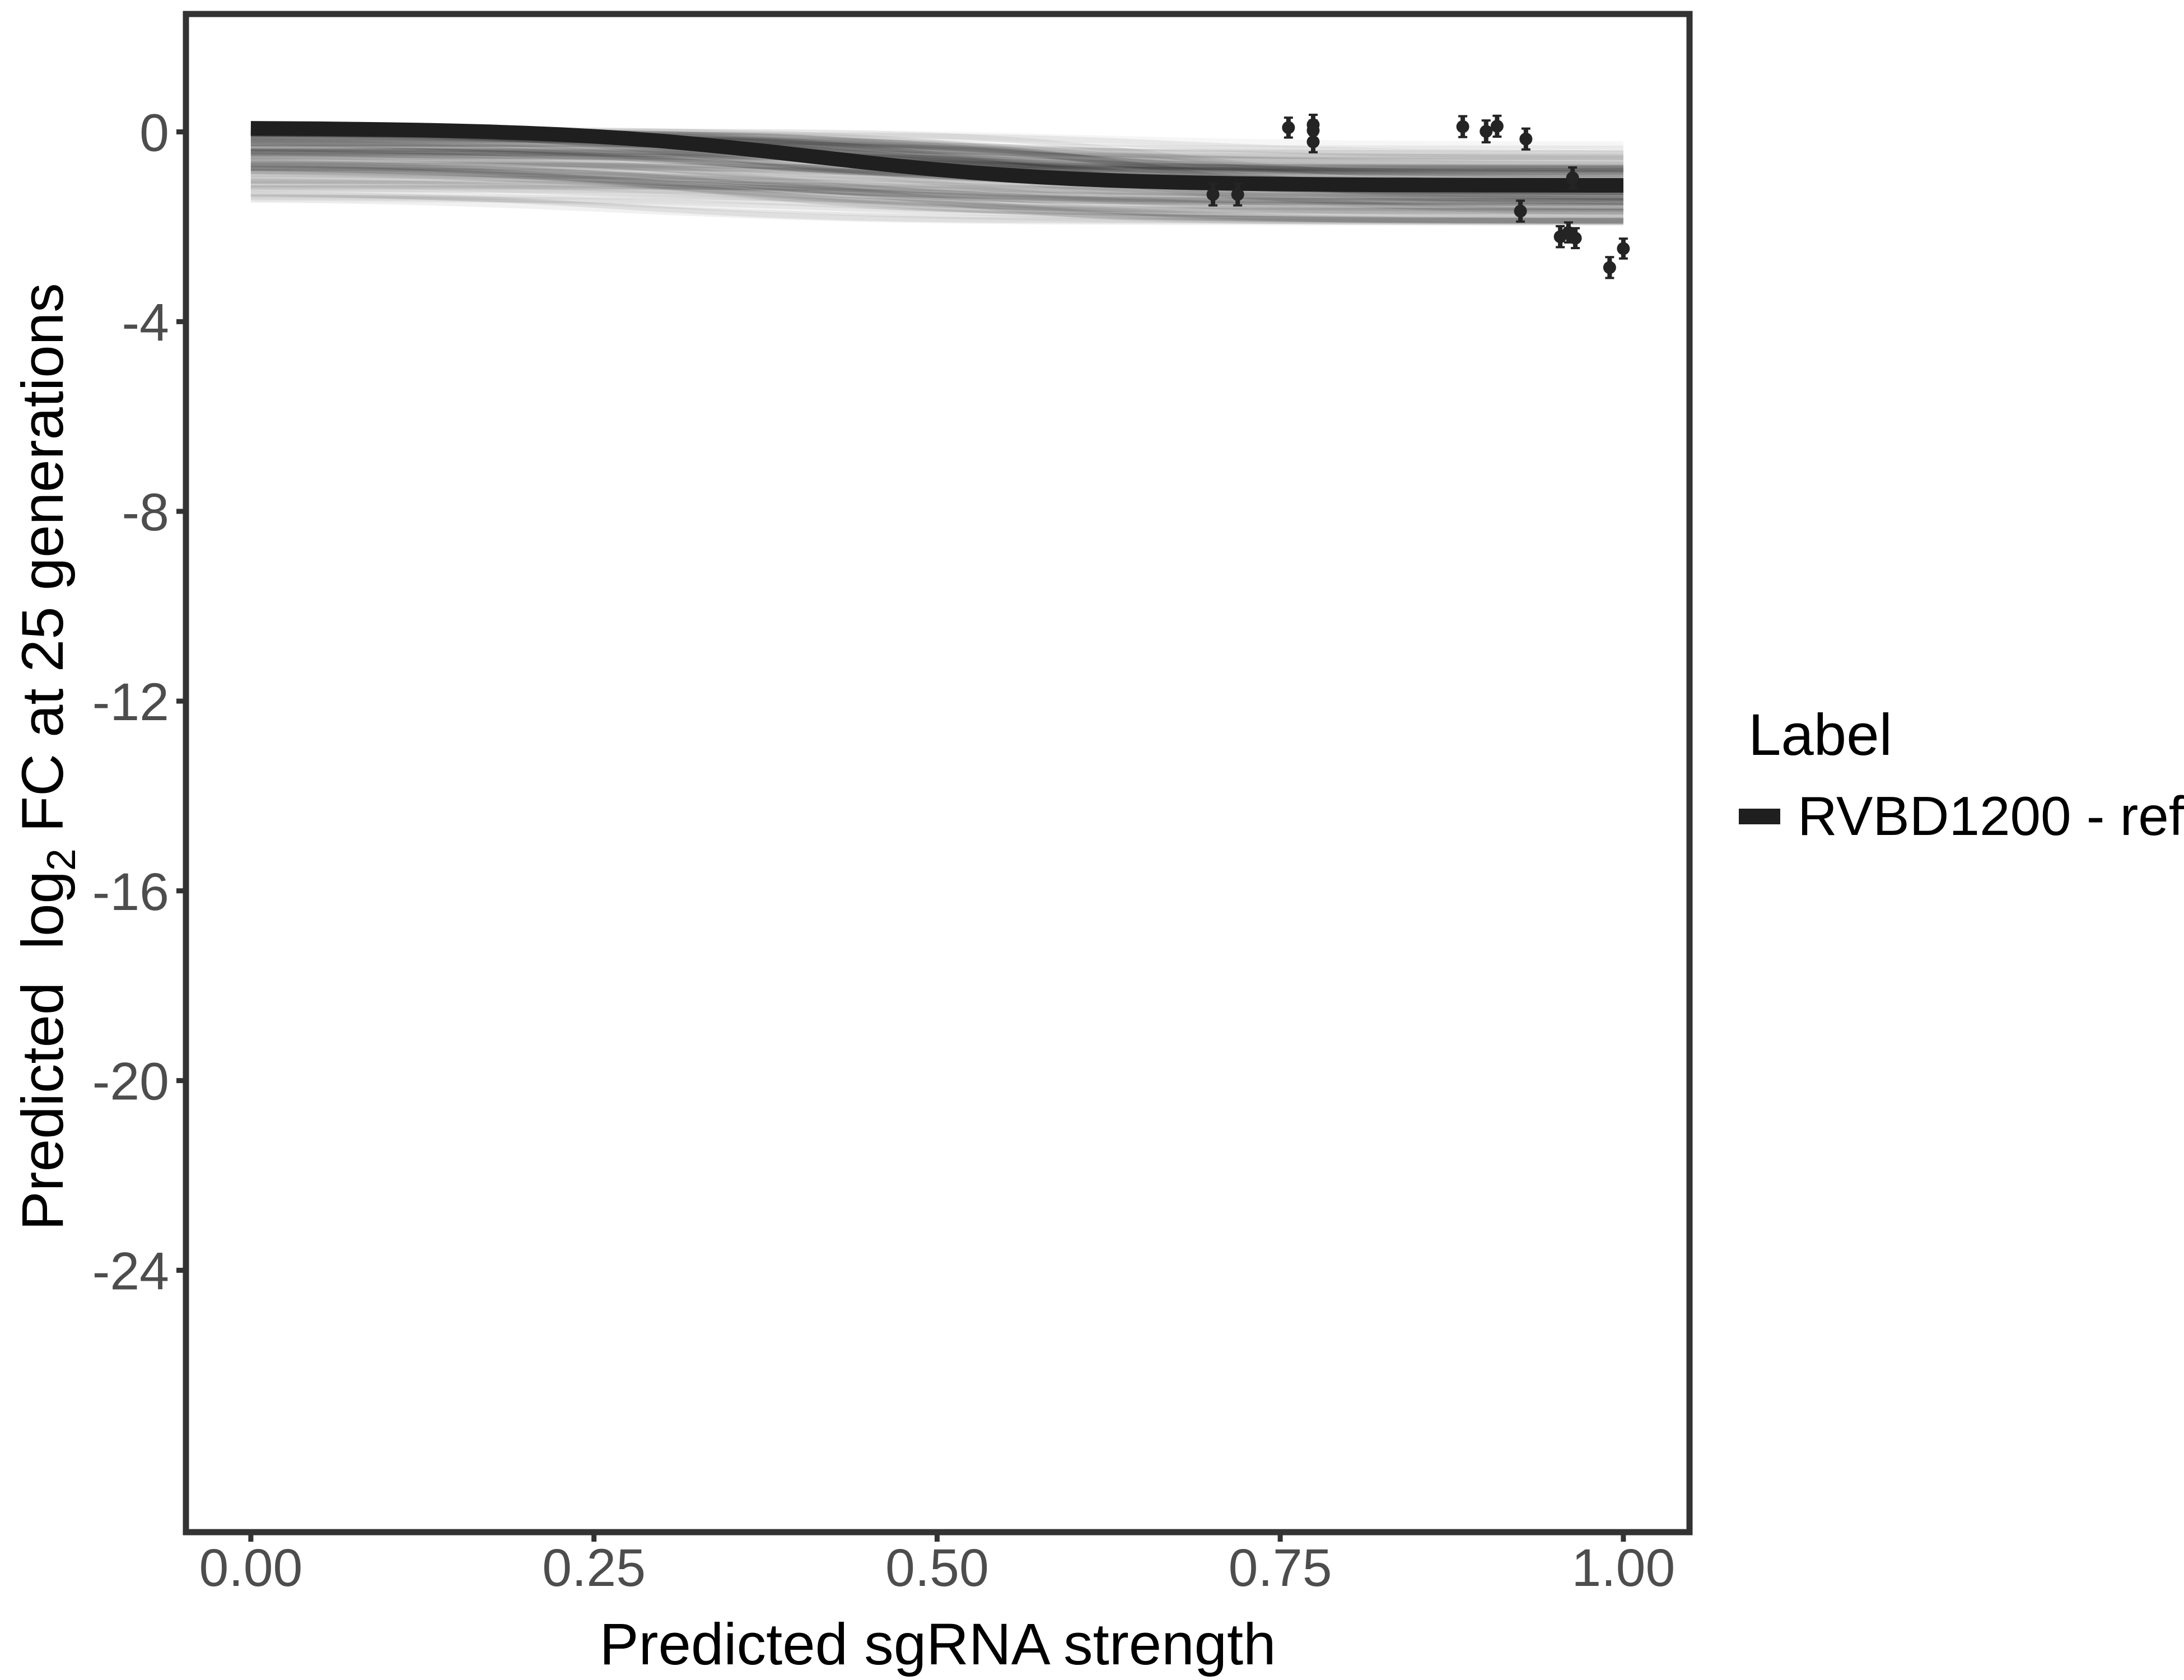 Image resolution: width=2184 pixels, height=1680 pixels. What do you see at coordinates (131, 703) in the screenshot?
I see `y-tick-label: -12` at bounding box center [131, 703].